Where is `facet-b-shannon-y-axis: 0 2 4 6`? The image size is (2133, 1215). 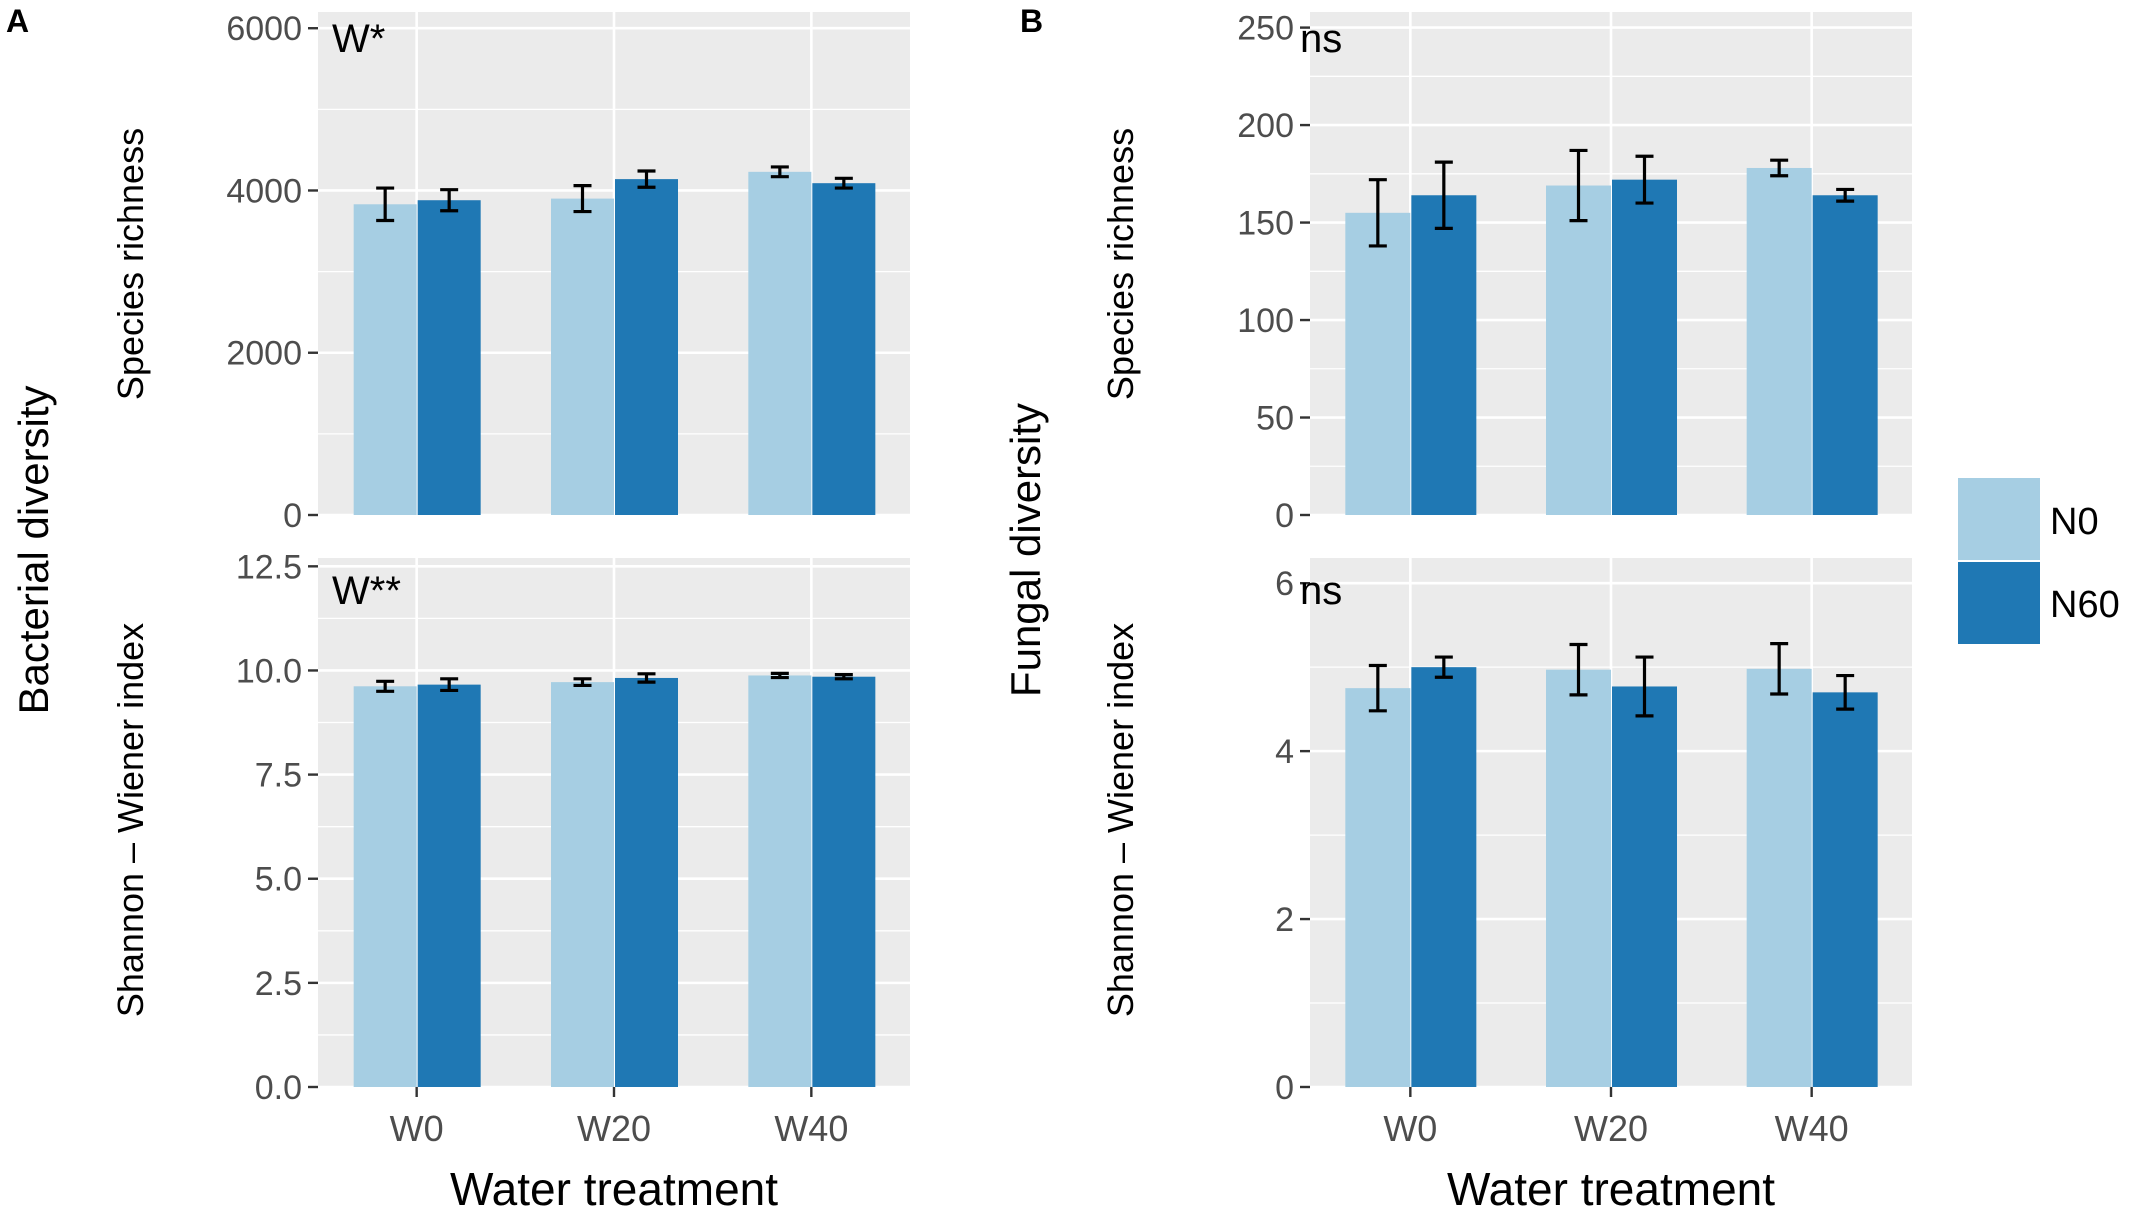 facet-b-shannon-y-axis: 0 2 4 6 is located at coordinates (1292, 836).